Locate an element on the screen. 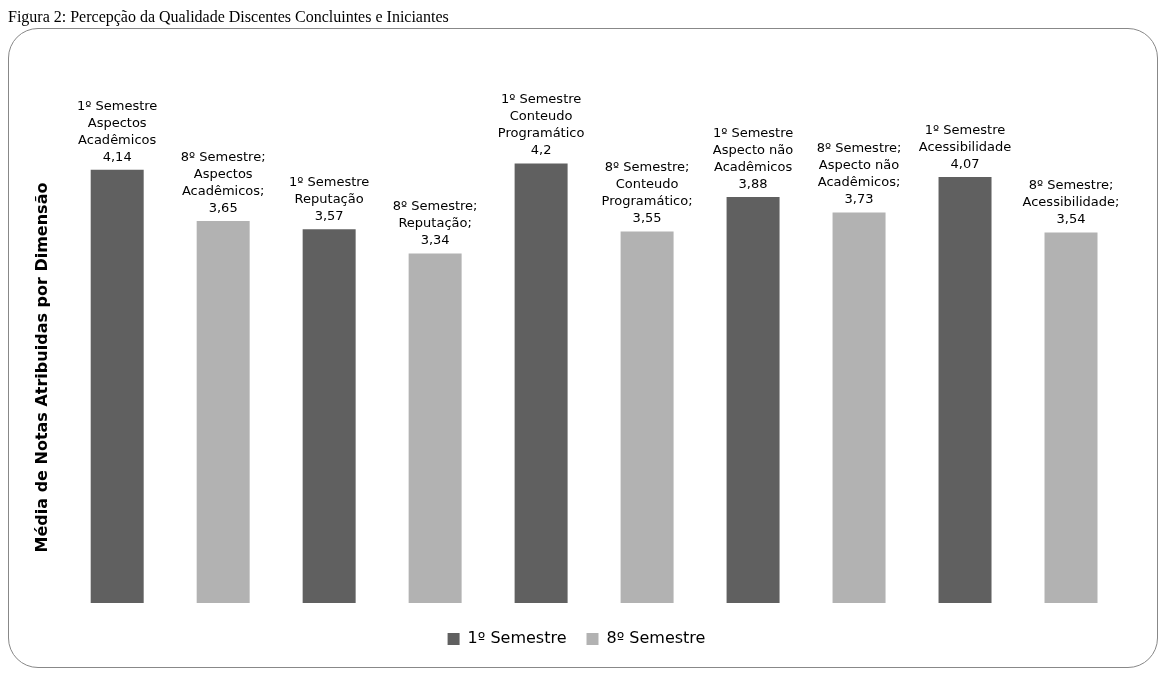  data-label: 1º Semestre Aspecto não Acadêmicos 3,88 is located at coordinates (753, 157).